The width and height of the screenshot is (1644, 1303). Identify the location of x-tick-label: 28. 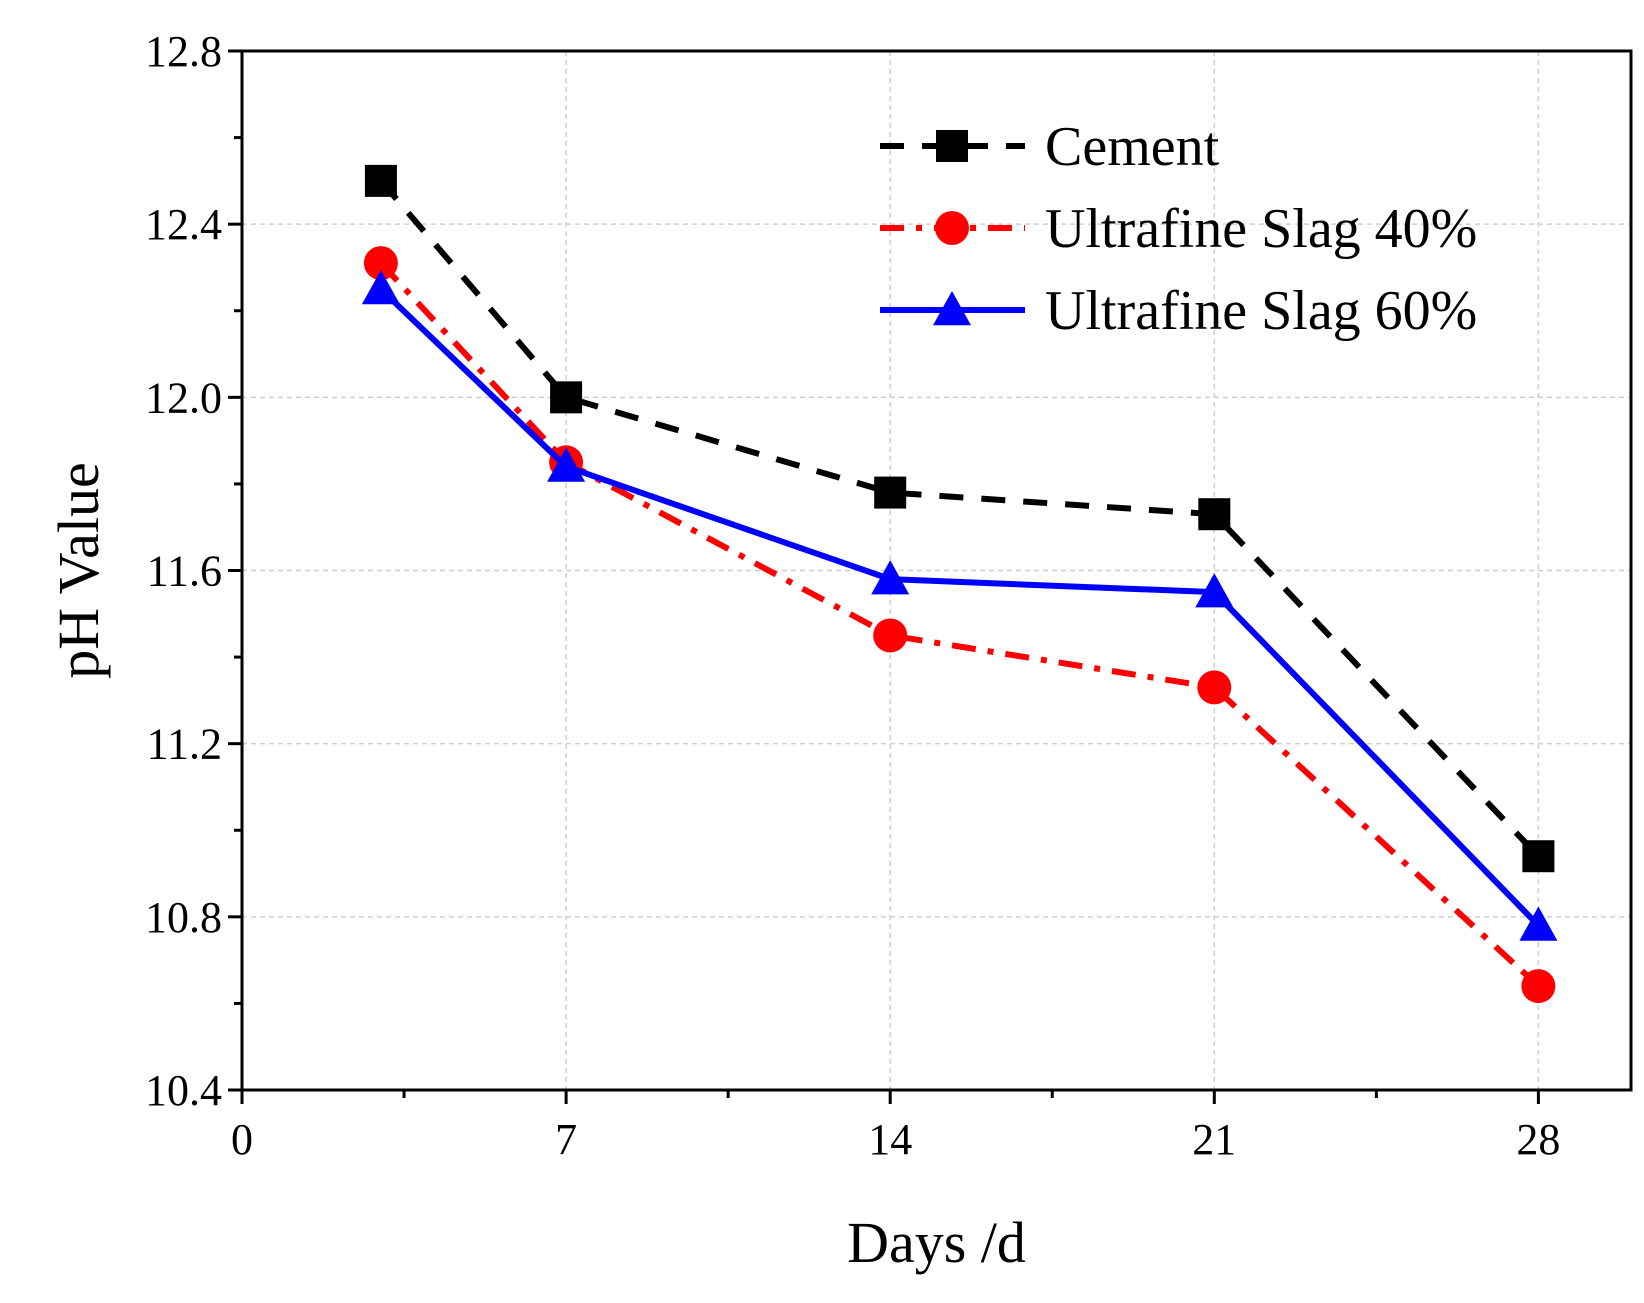
(1538, 1139).